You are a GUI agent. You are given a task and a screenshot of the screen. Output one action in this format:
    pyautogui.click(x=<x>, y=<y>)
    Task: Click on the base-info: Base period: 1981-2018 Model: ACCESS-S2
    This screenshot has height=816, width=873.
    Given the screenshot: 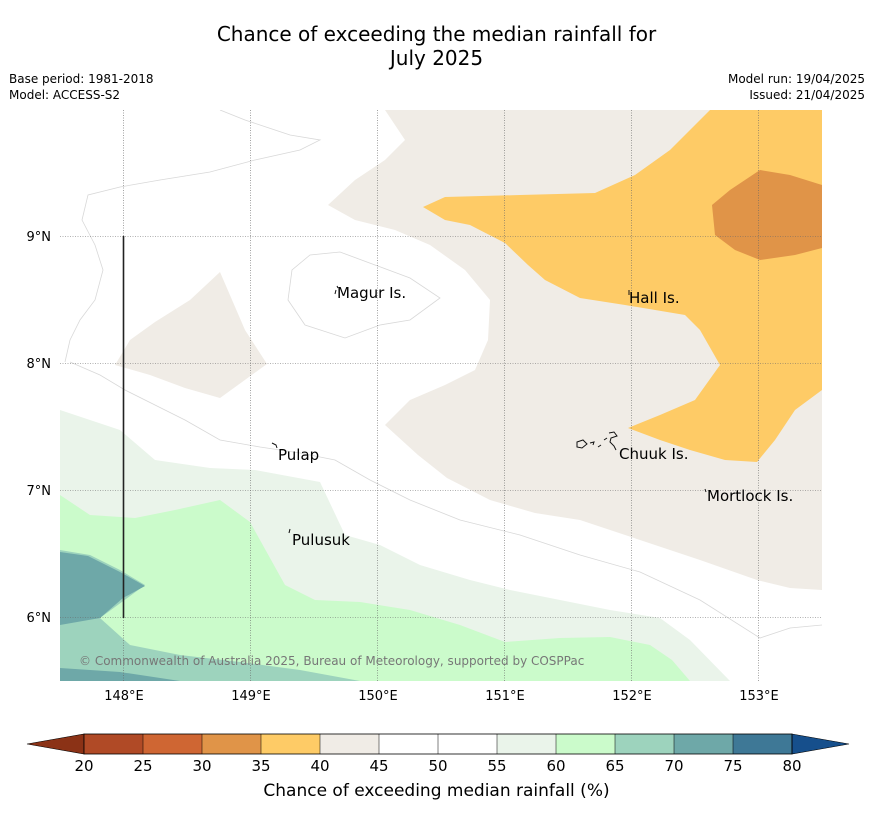 What is the action you would take?
    pyautogui.click(x=81, y=87)
    